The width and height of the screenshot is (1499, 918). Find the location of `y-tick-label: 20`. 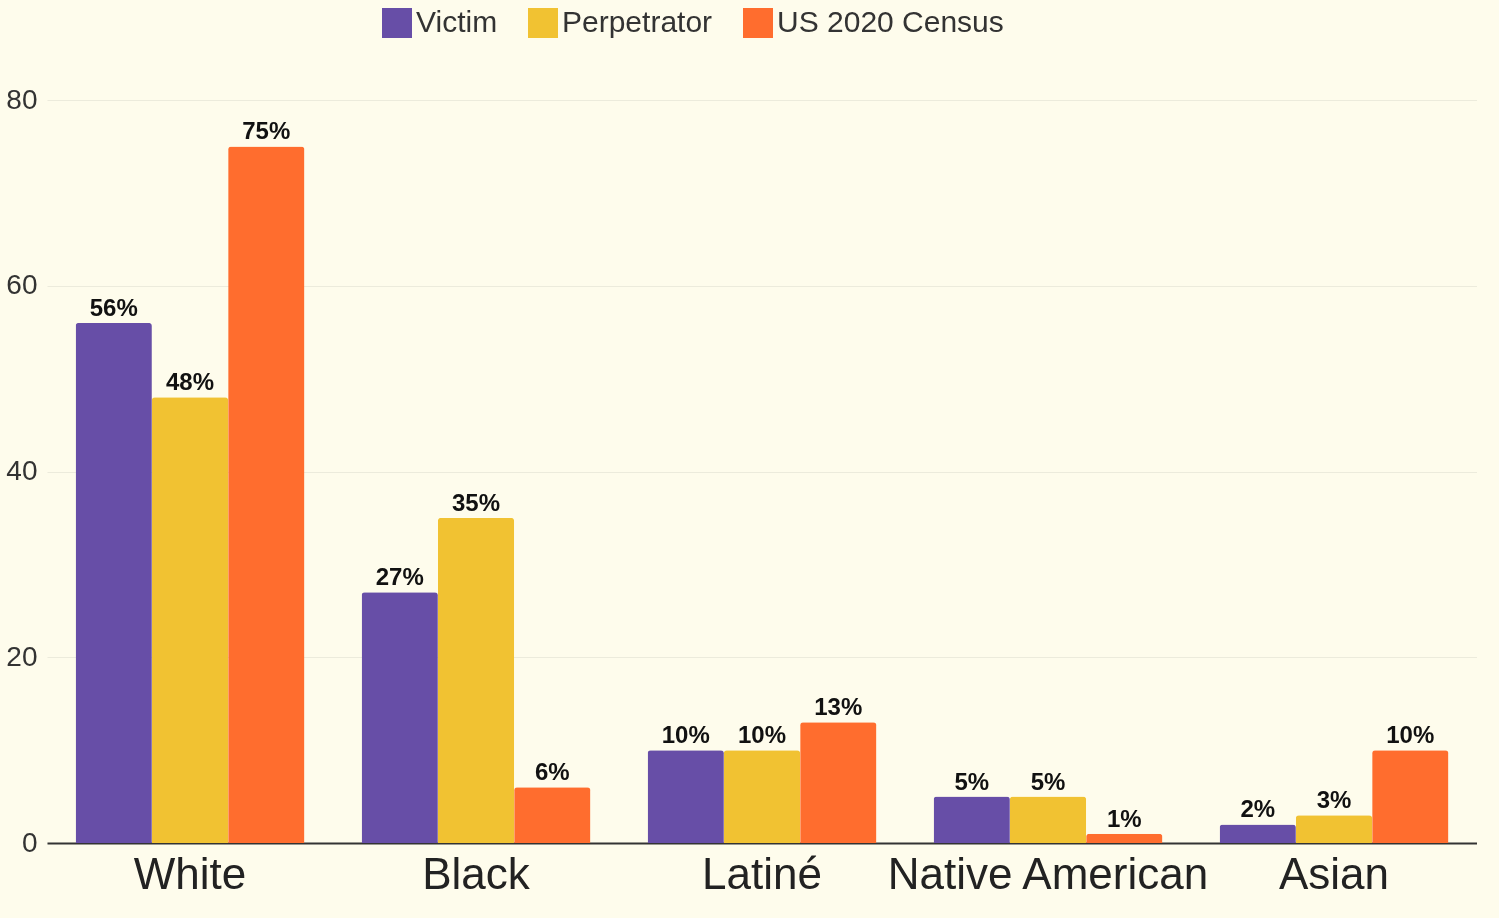

y-tick-label: 20 is located at coordinates (22, 656).